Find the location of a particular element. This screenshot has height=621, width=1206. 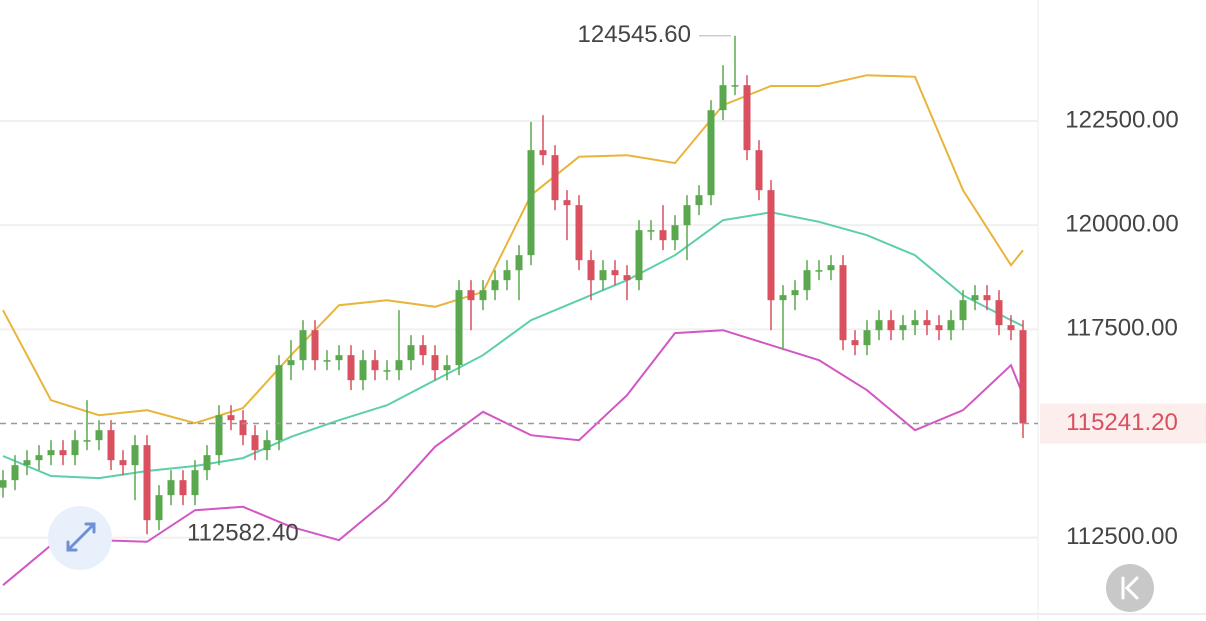

y-tick-label: 122500.00 is located at coordinates (1121, 119).